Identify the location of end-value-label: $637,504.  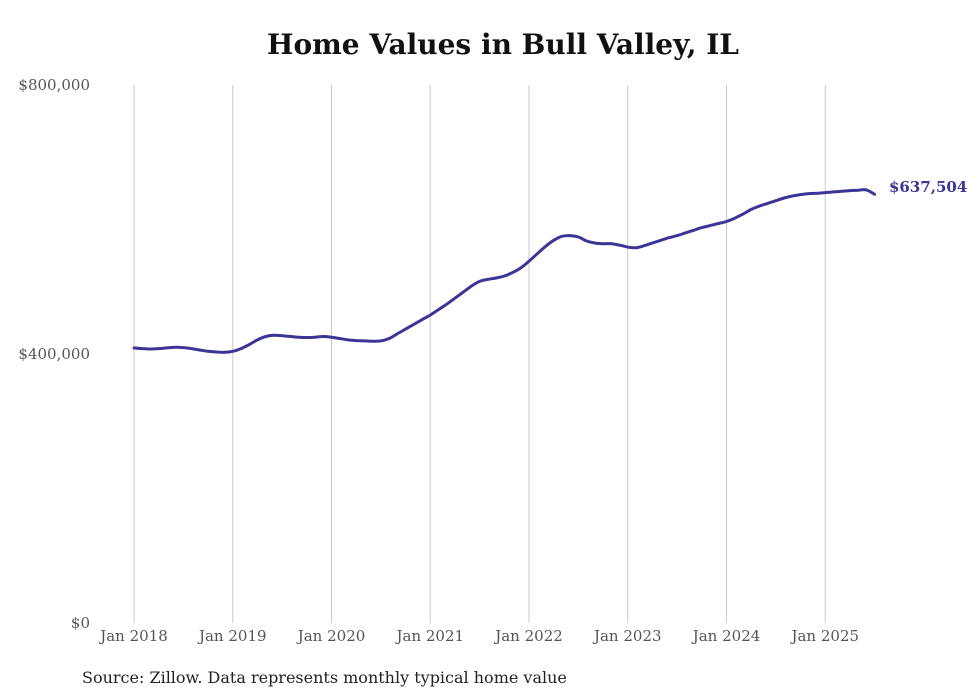
(928, 187).